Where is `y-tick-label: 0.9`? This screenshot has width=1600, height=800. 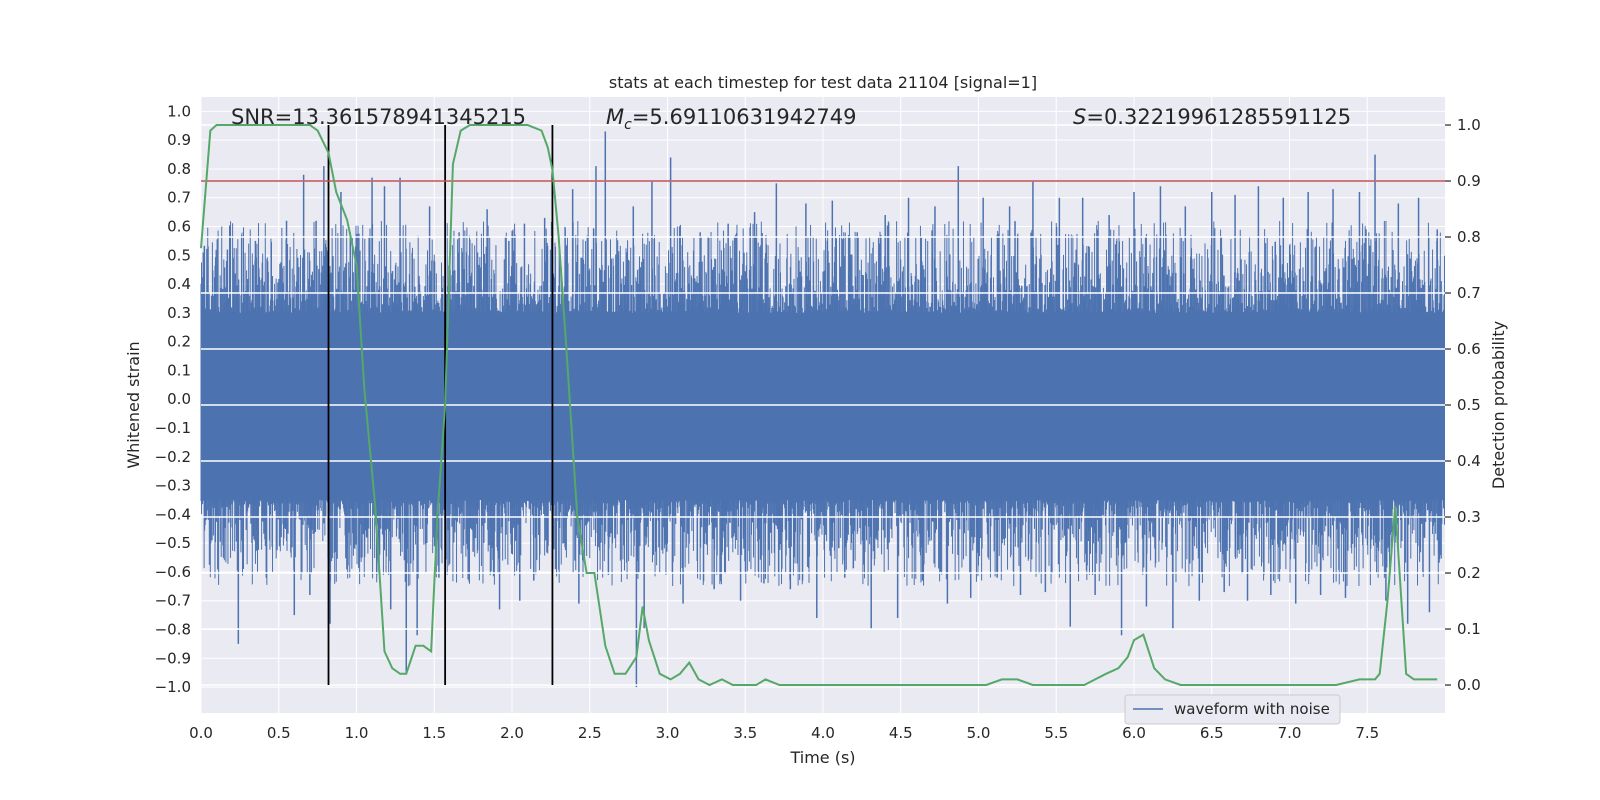
y-tick-label: 0.9 is located at coordinates (179, 140).